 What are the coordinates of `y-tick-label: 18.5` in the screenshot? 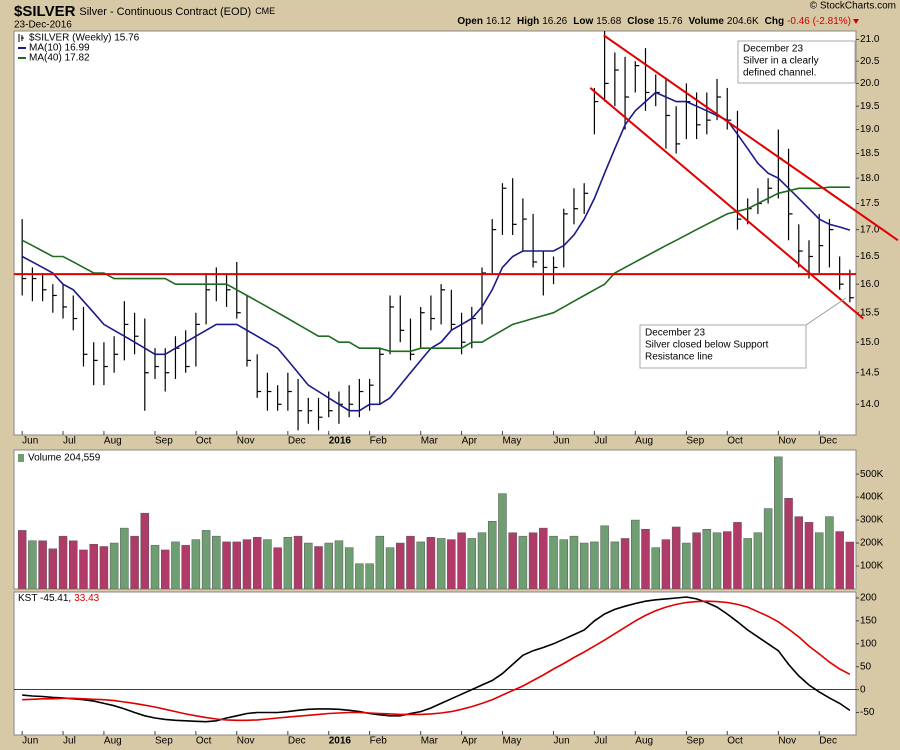 It's located at (870, 153).